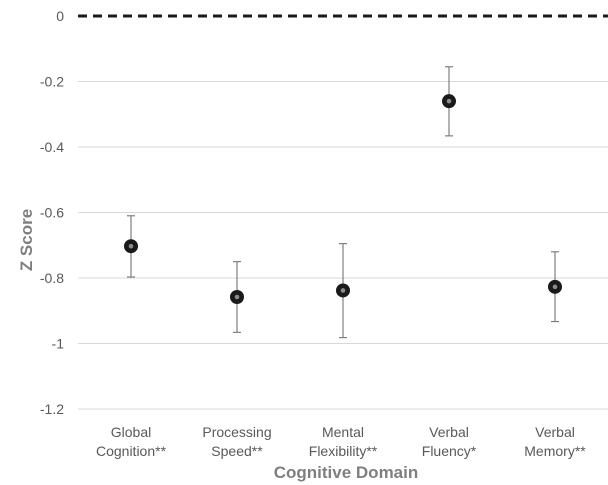 The height and width of the screenshot is (485, 608). What do you see at coordinates (236, 441) in the screenshot?
I see `x-category-label: Processing Speed**` at bounding box center [236, 441].